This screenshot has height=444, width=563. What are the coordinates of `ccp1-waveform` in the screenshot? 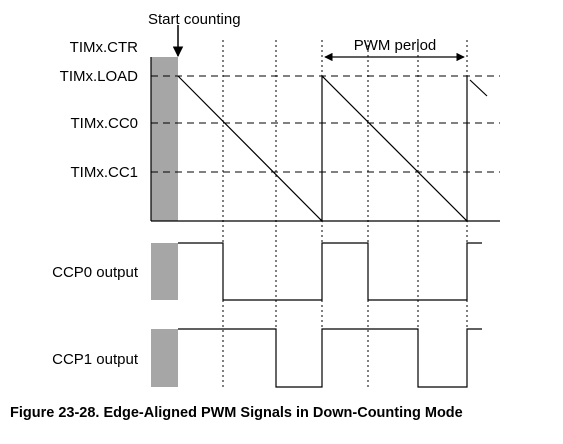 It's located at (330, 358).